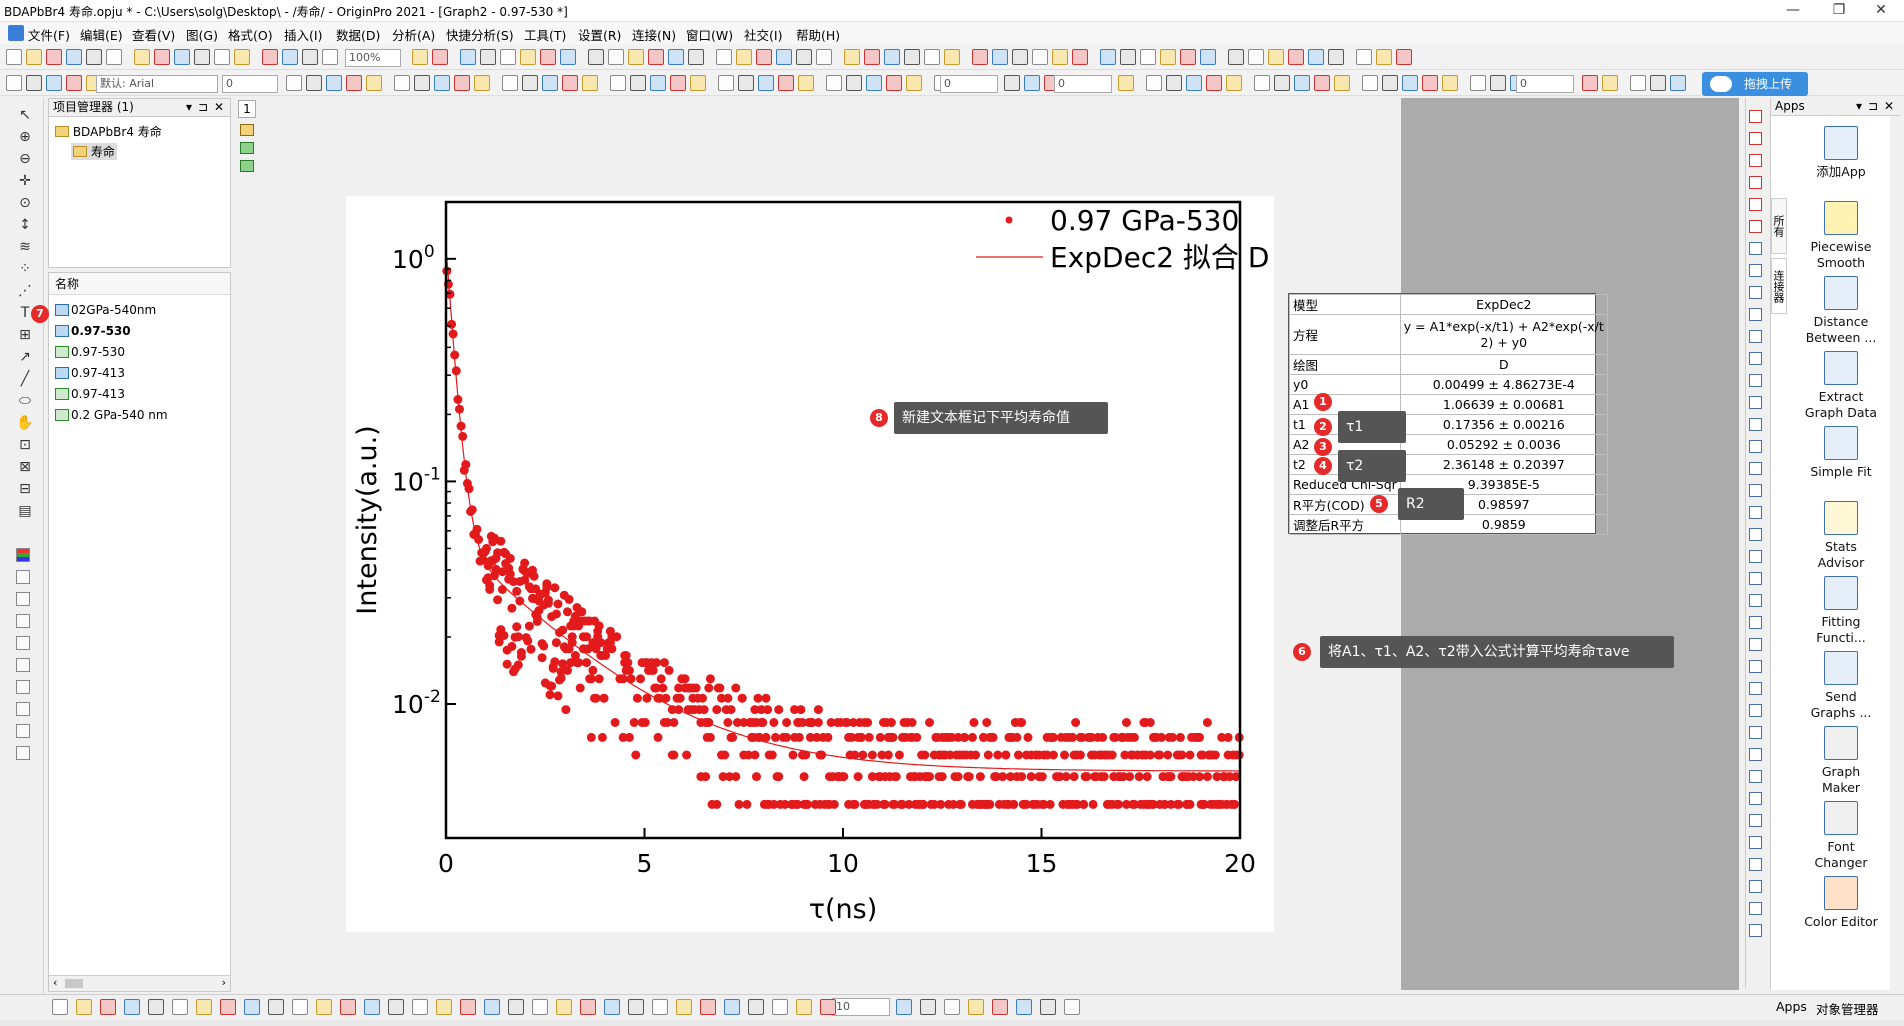  I want to click on tool-icon: ⊠, so click(25, 467).